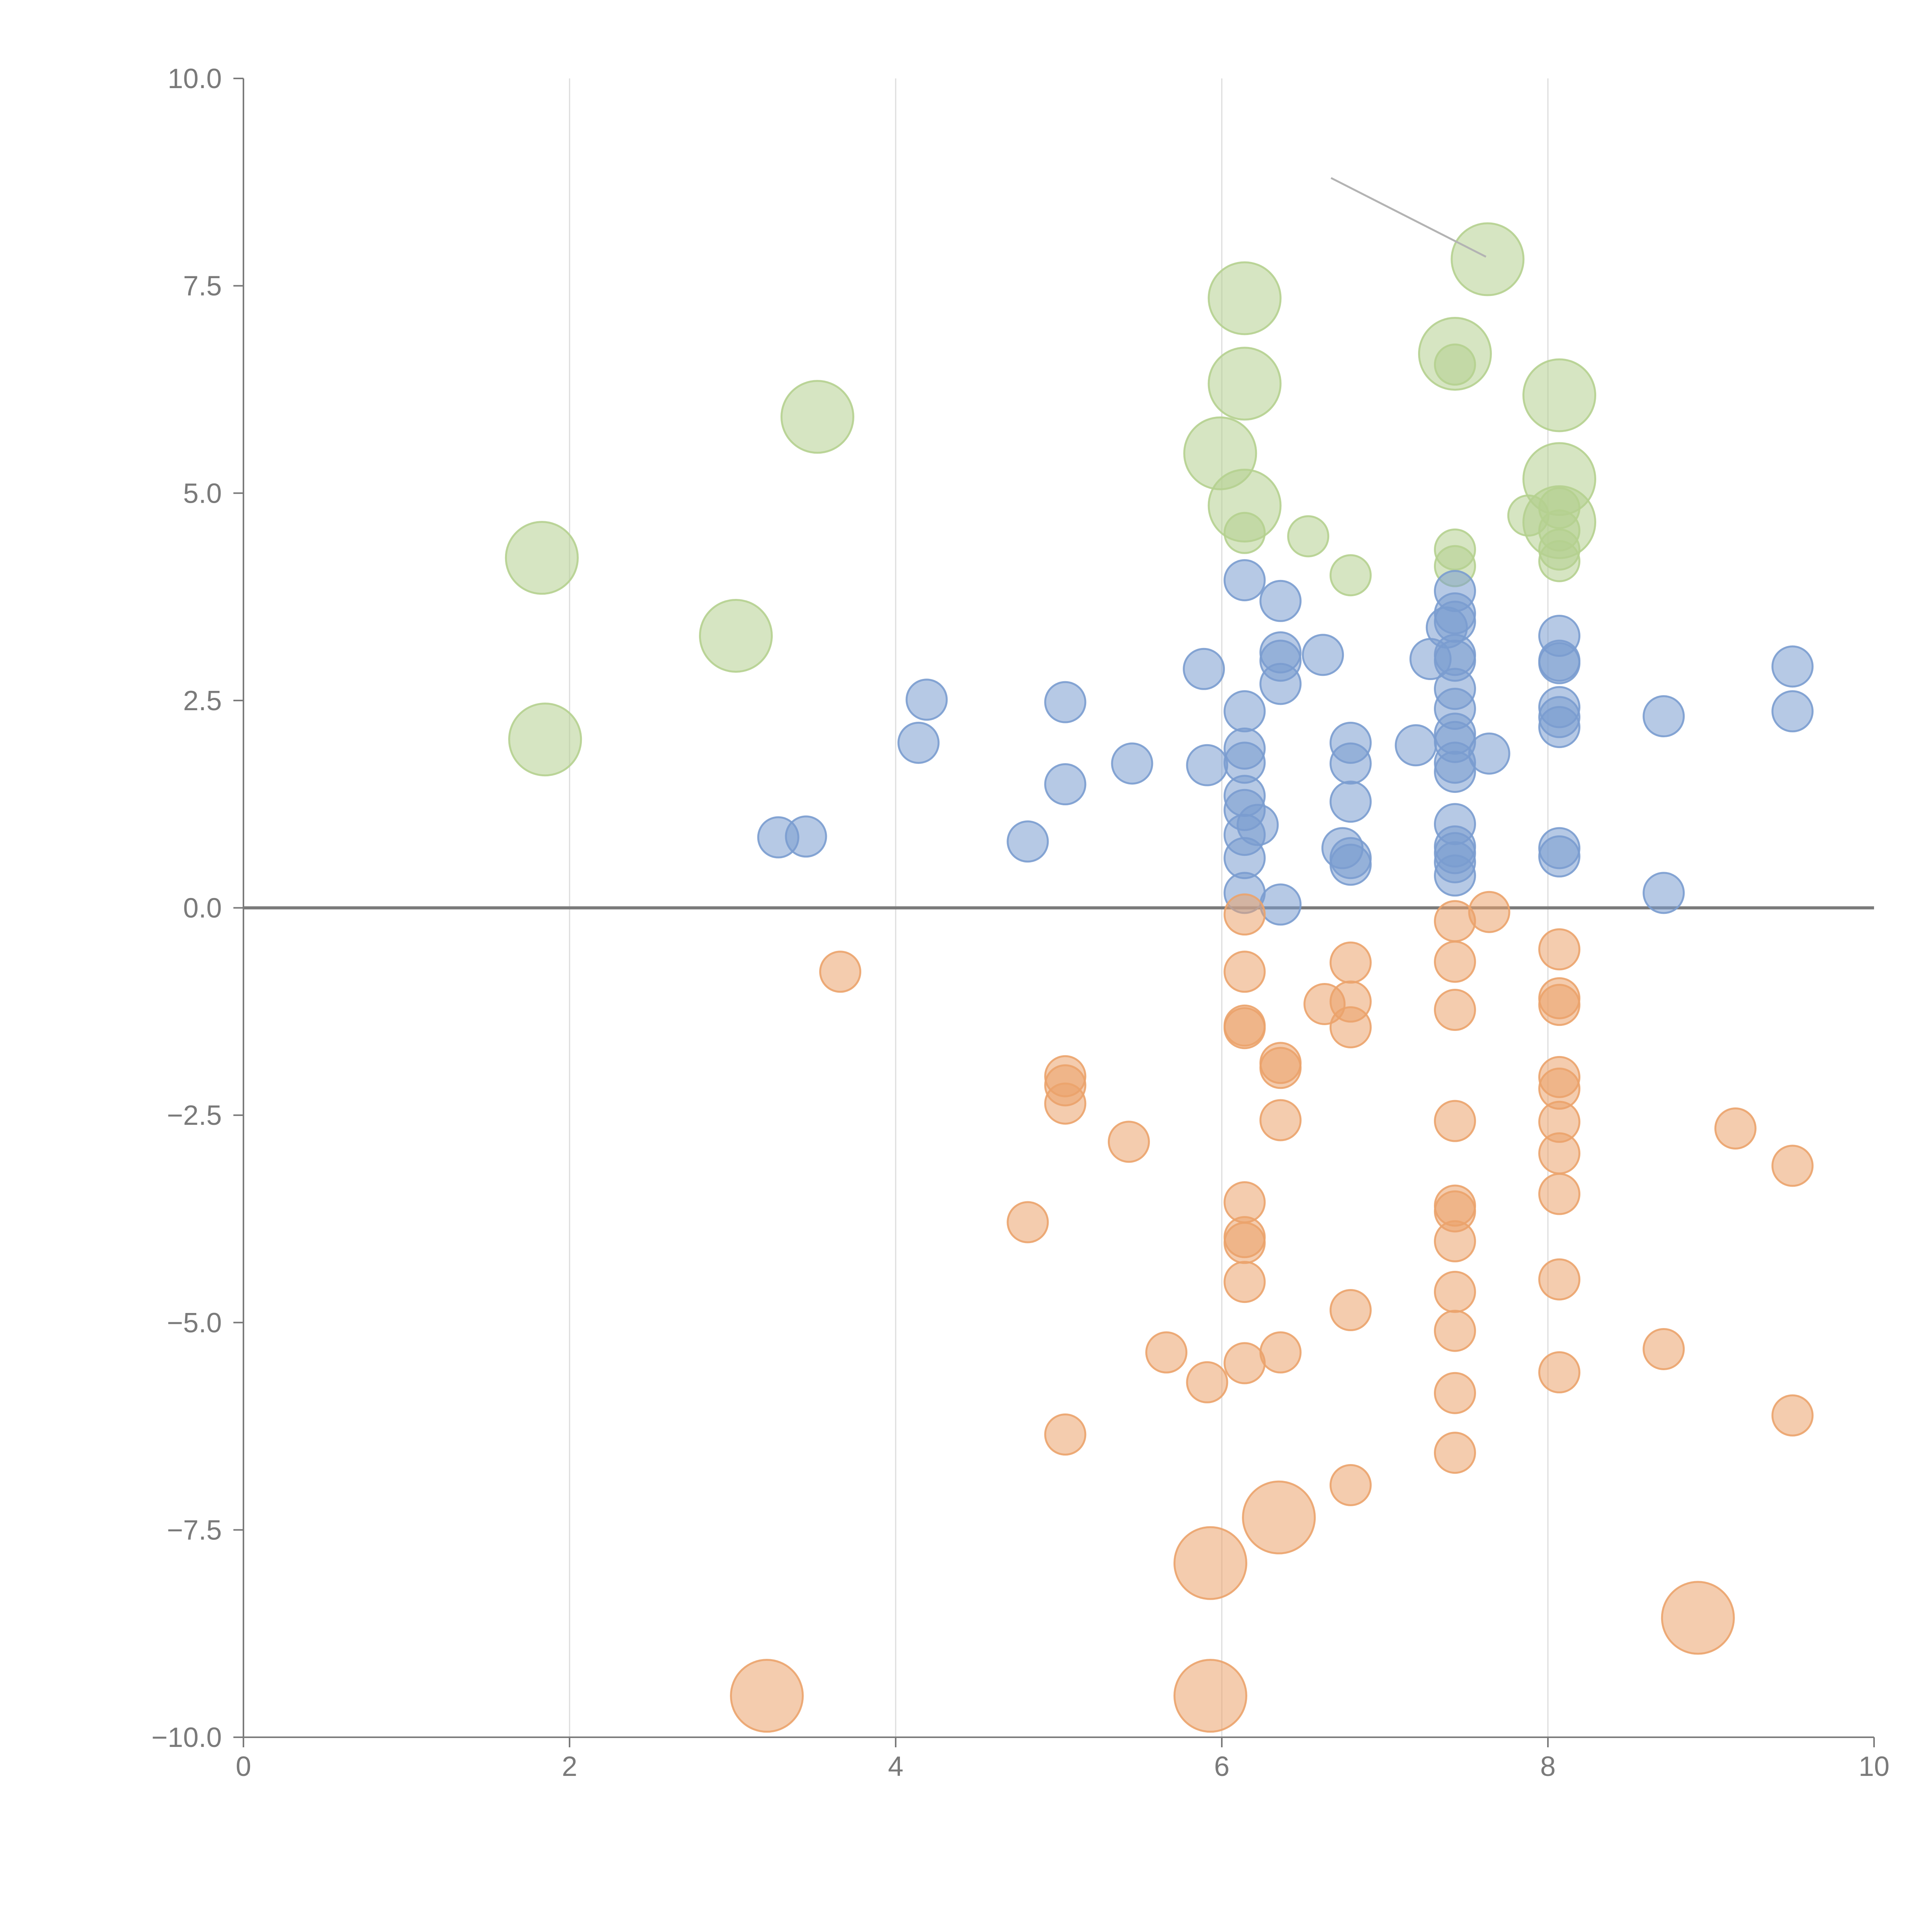 This screenshot has height=1932, width=1932. I want to click on y-tick-label: 7.5, so click(202, 287).